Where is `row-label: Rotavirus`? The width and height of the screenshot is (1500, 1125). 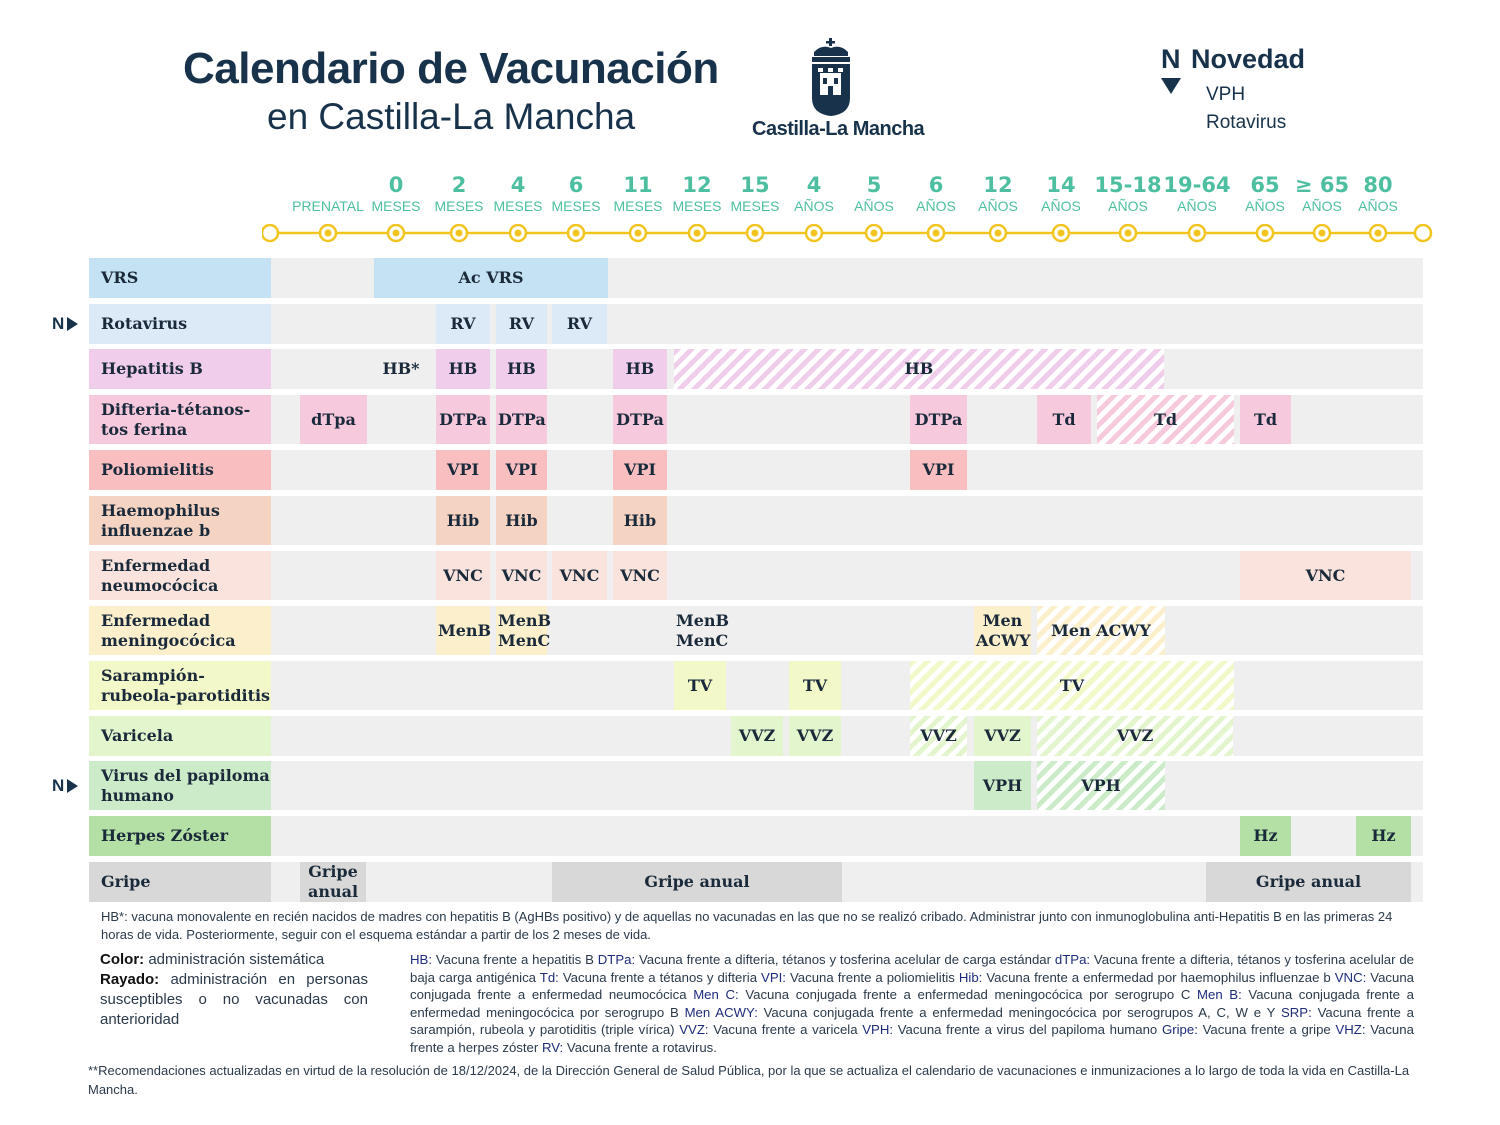
row-label: Rotavirus is located at coordinates (180, 324).